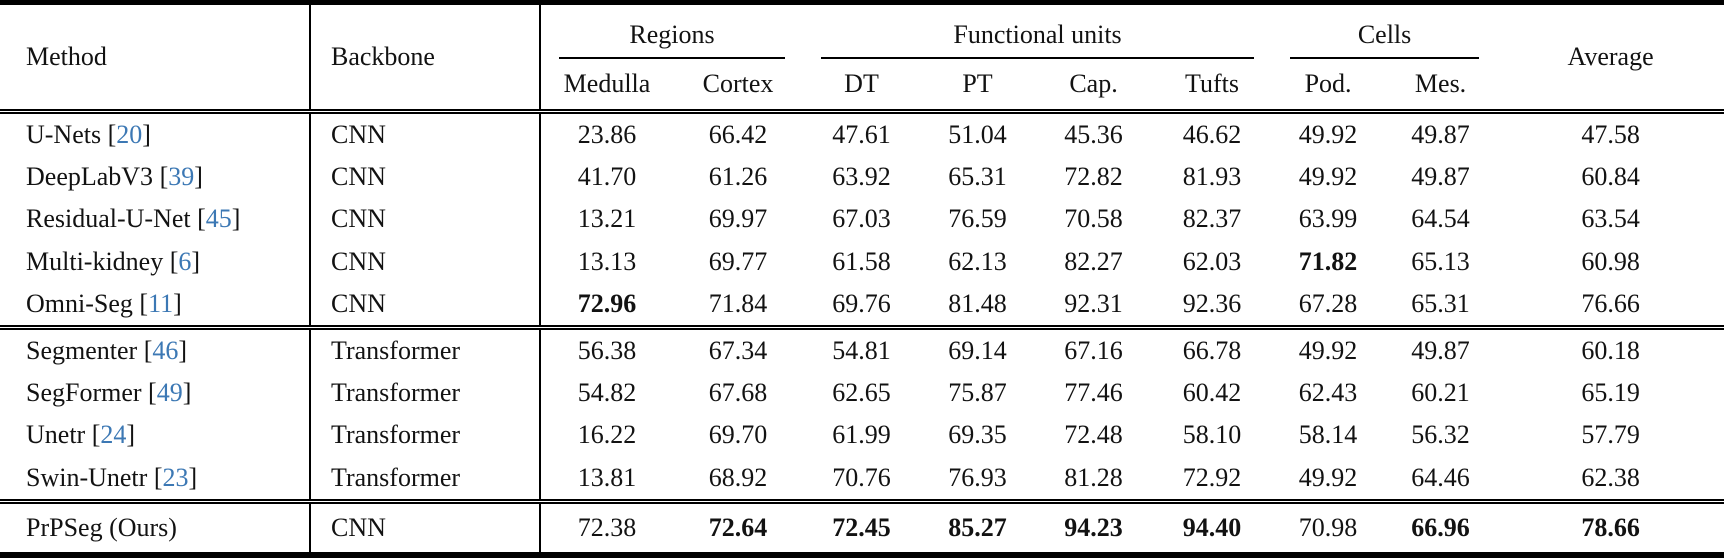 The height and width of the screenshot is (558, 1724). What do you see at coordinates (129, 135) in the screenshot?
I see `citation-link: 20` at bounding box center [129, 135].